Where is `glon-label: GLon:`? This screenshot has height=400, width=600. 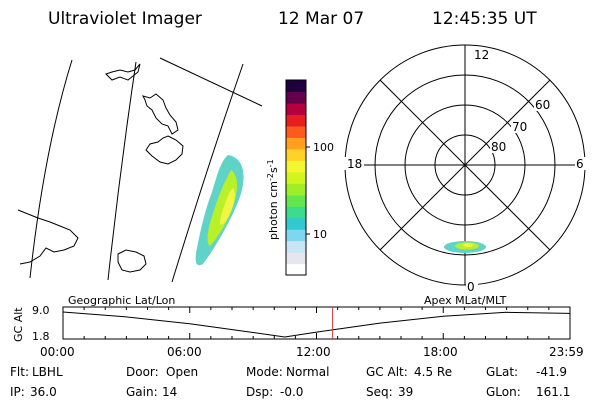 glon-label: GLon: is located at coordinates (503, 392).